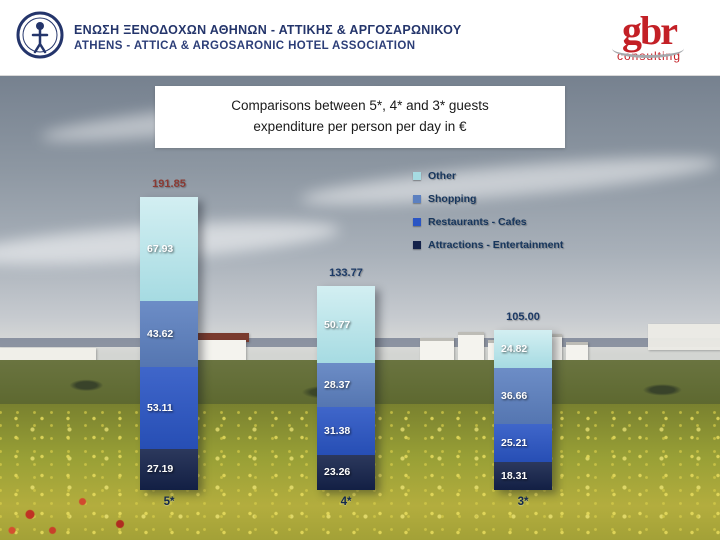 Image resolution: width=720 pixels, height=540 pixels. What do you see at coordinates (221, 337) in the screenshot?
I see `photo-house-roof` at bounding box center [221, 337].